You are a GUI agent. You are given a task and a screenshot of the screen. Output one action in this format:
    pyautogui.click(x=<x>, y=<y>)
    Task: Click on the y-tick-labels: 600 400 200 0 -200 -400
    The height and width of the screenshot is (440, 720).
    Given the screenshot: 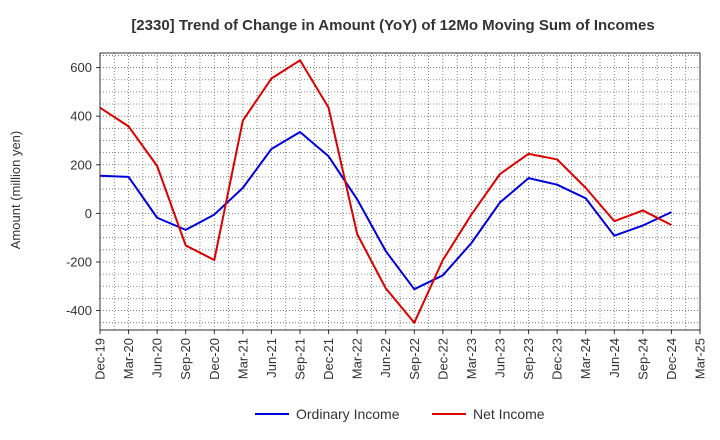 What is the action you would take?
    pyautogui.click(x=83, y=189)
    